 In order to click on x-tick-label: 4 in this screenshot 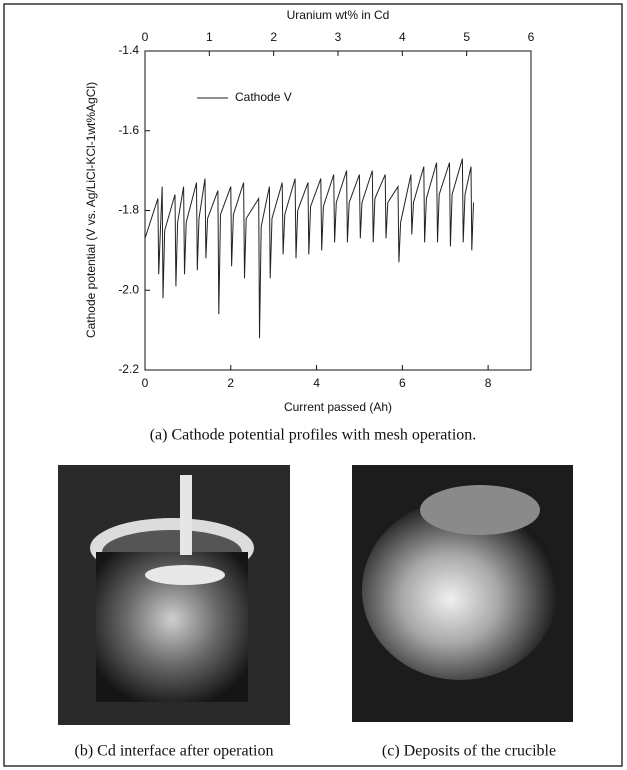, I will do `click(316, 383)`.